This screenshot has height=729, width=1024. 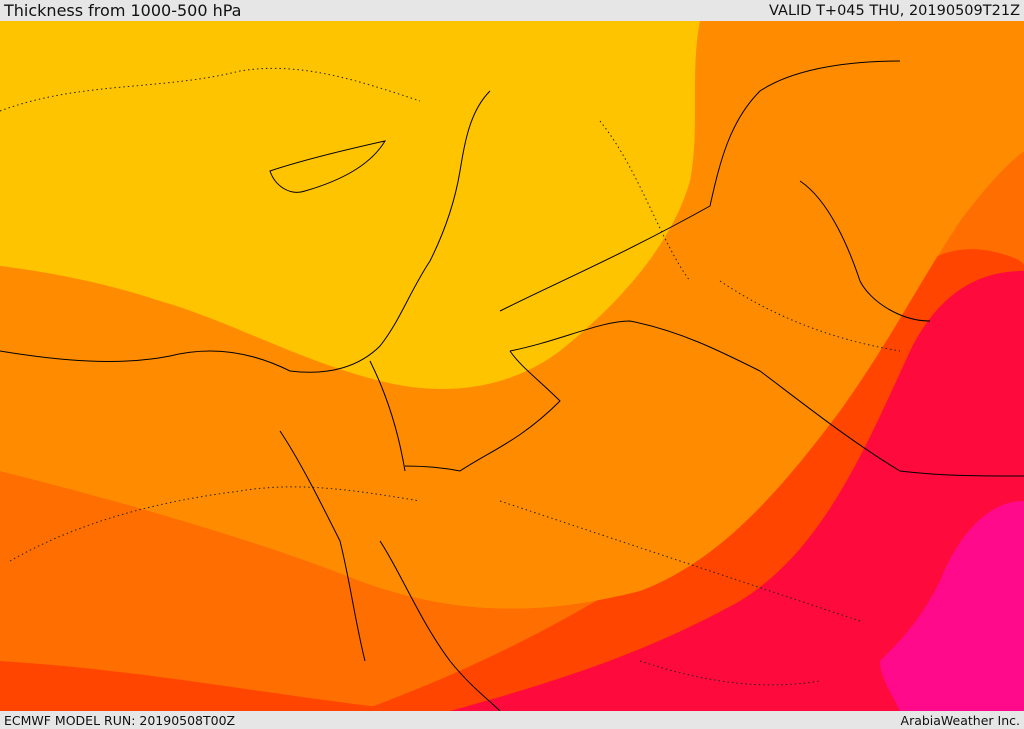 I want to click on red-sea-coast, so click(x=440, y=625).